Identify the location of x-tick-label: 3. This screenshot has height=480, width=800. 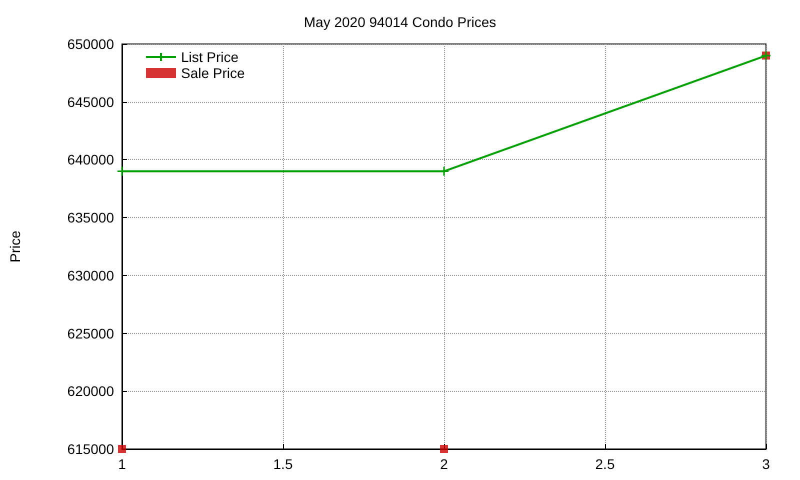
(766, 464).